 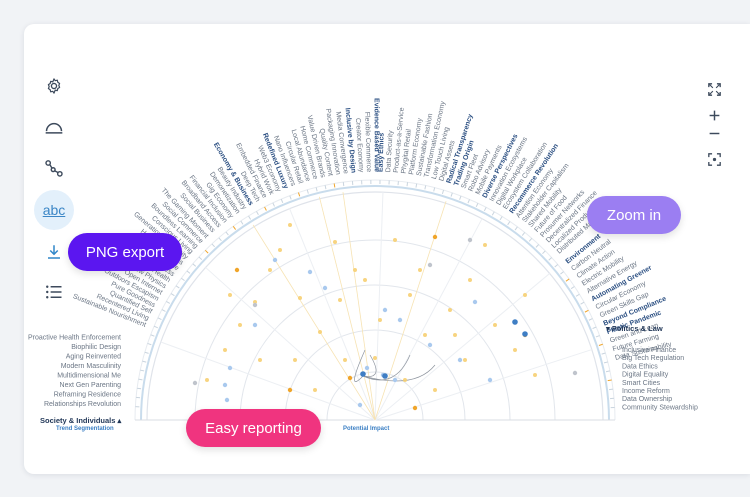 I want to click on trend-label: Inclusive Finance, so click(x=649, y=350).